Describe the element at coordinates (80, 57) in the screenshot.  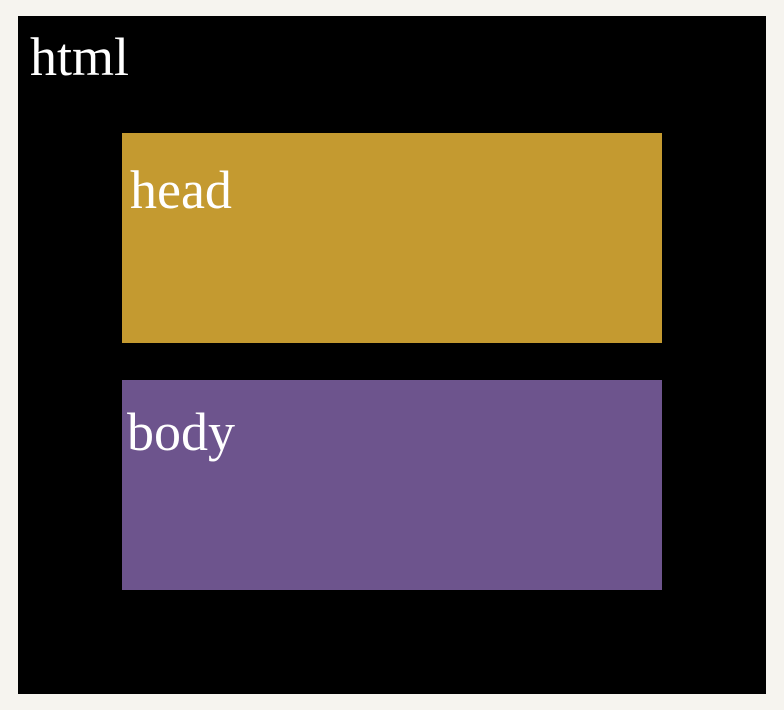
I see `html-element-label: html` at that location.